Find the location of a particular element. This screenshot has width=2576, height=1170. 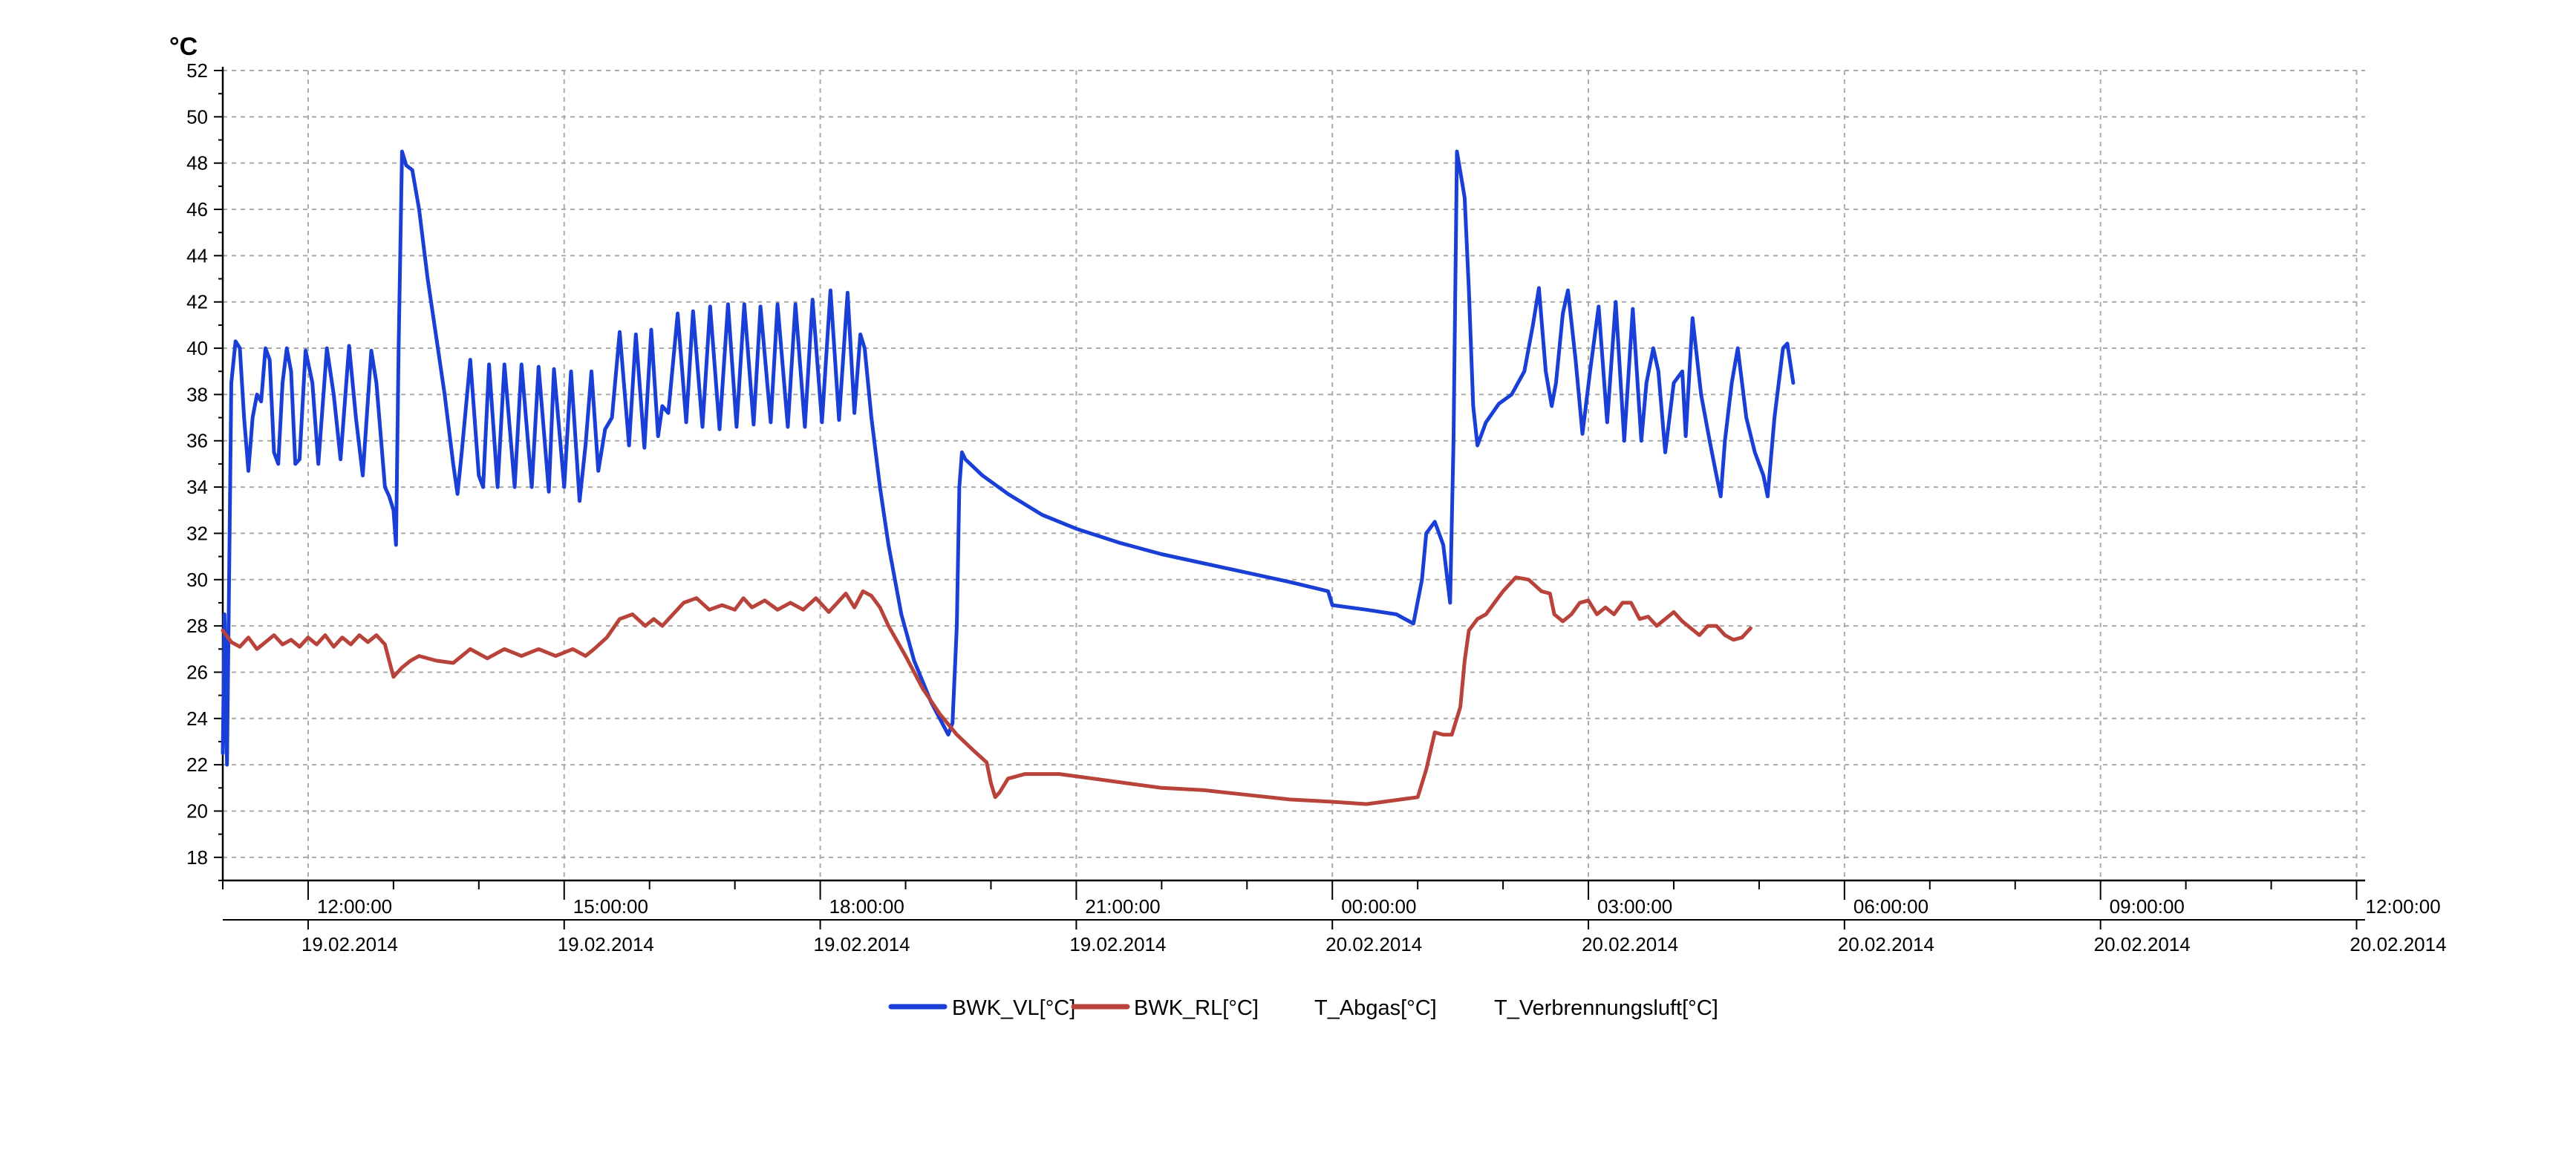

y-axis-unit-label: °C is located at coordinates (183, 47).